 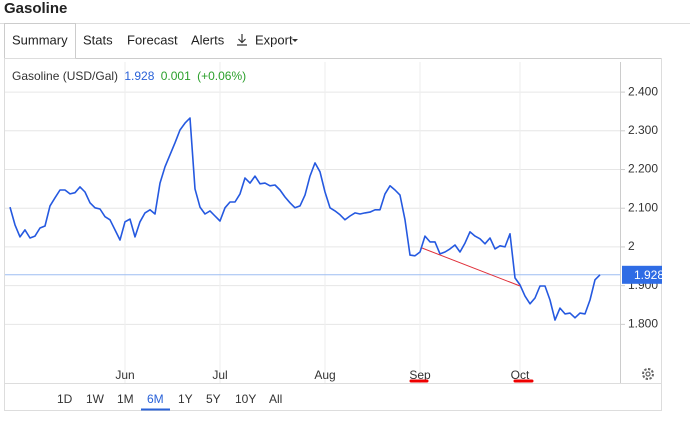 I want to click on current-value-tag, so click(x=642, y=274).